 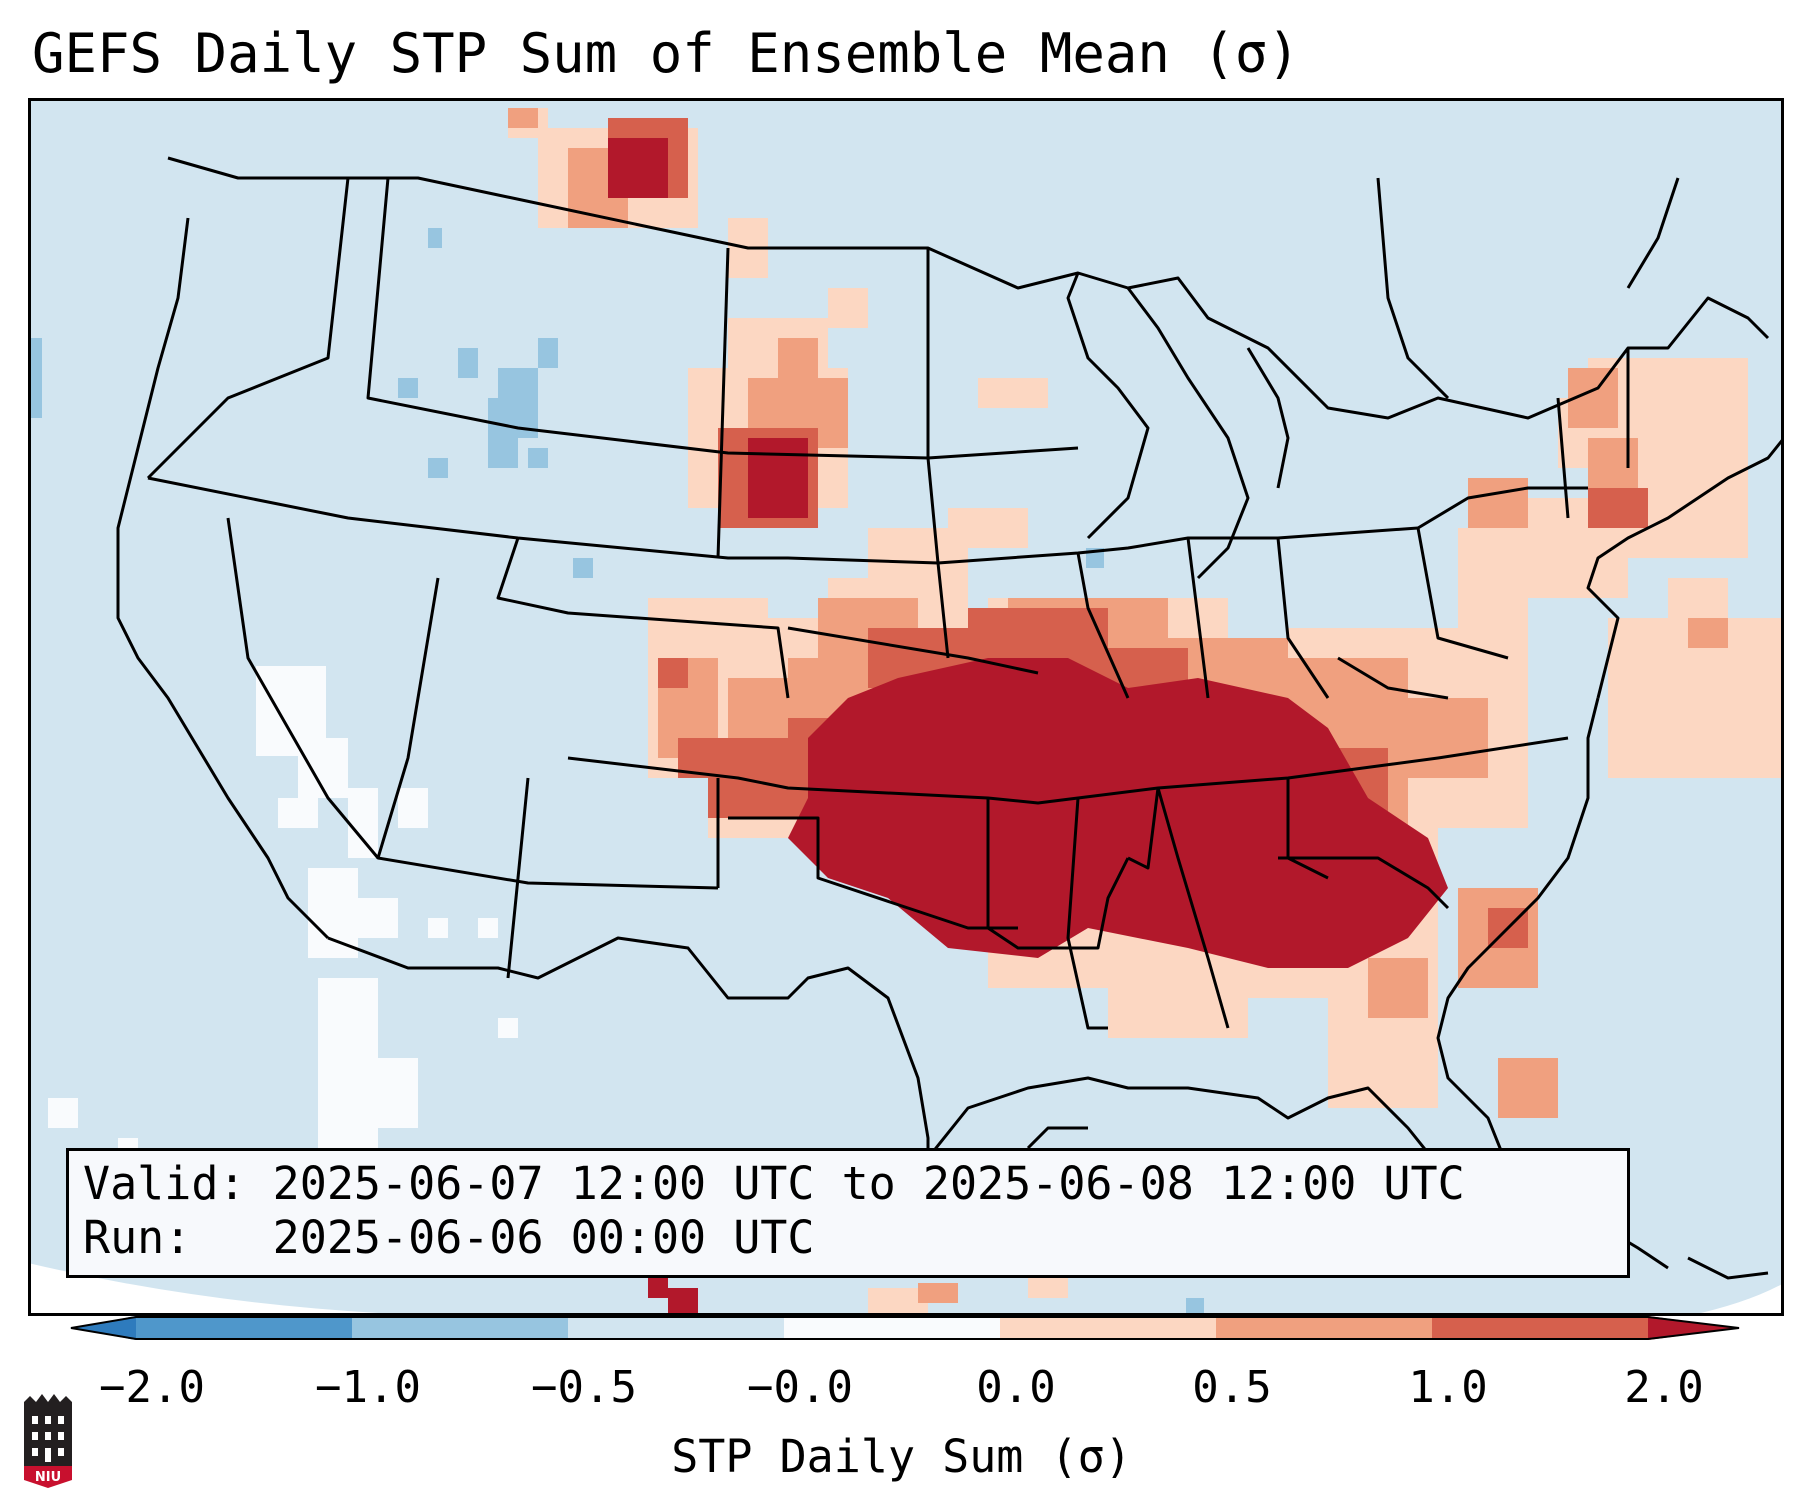 I want to click on colorbar, so click(x=905, y=1328).